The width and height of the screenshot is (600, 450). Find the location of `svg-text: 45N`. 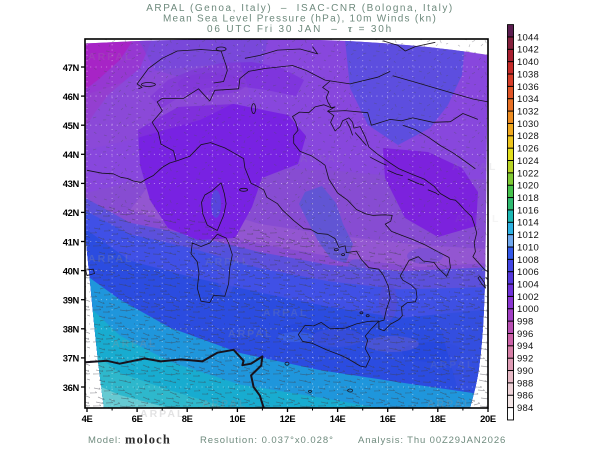

svg-text: 45N is located at coordinates (71, 125).